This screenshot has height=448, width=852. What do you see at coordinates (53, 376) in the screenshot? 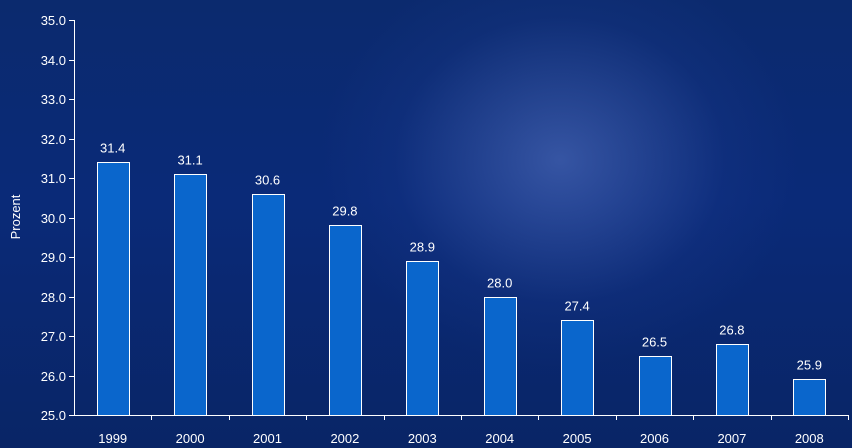
I see `y-tick-label: 26.0` at bounding box center [53, 376].